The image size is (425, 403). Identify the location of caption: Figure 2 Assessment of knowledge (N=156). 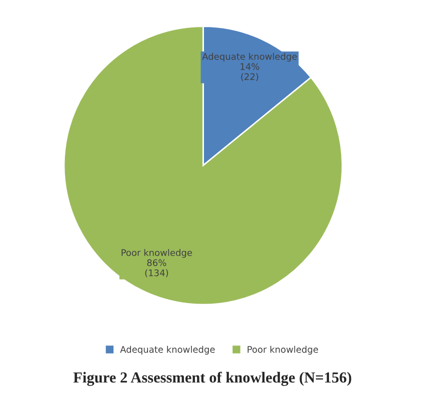
(212, 379).